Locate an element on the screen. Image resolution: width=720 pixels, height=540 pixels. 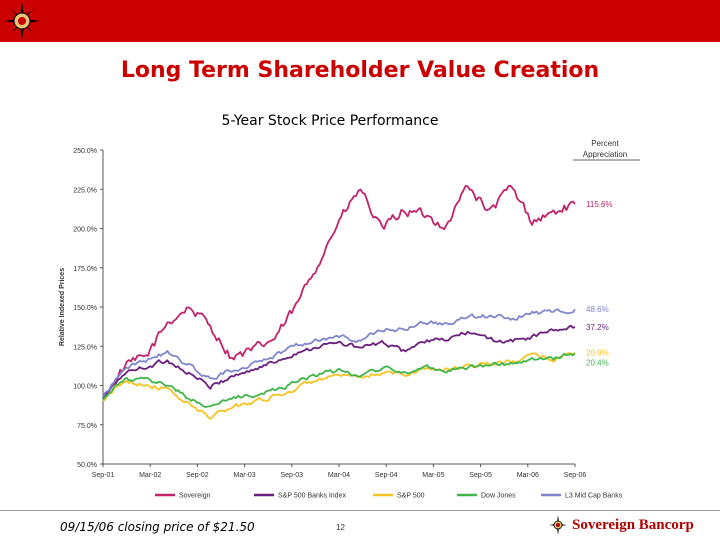
annotation-header-line2: Appreciation is located at coordinates (605, 154).